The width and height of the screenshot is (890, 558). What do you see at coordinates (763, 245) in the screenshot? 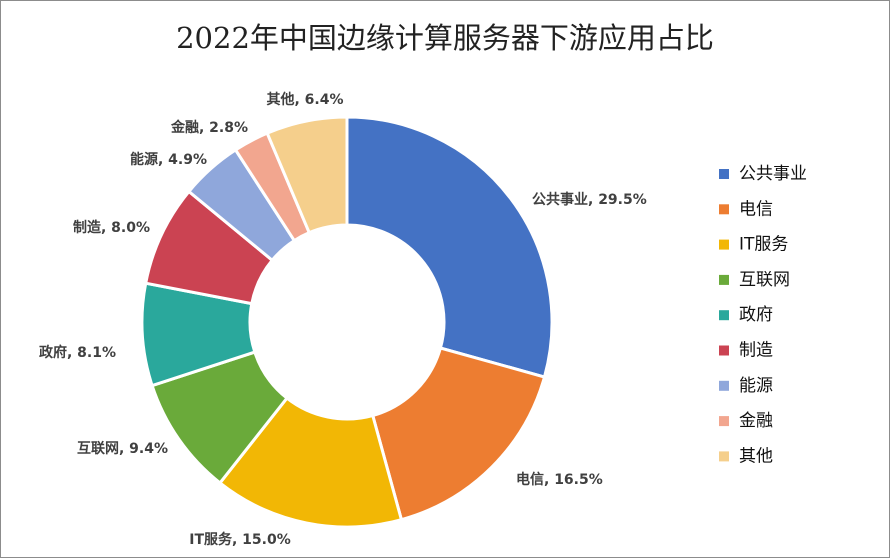
I see `legend-label: IT服务` at bounding box center [763, 245].